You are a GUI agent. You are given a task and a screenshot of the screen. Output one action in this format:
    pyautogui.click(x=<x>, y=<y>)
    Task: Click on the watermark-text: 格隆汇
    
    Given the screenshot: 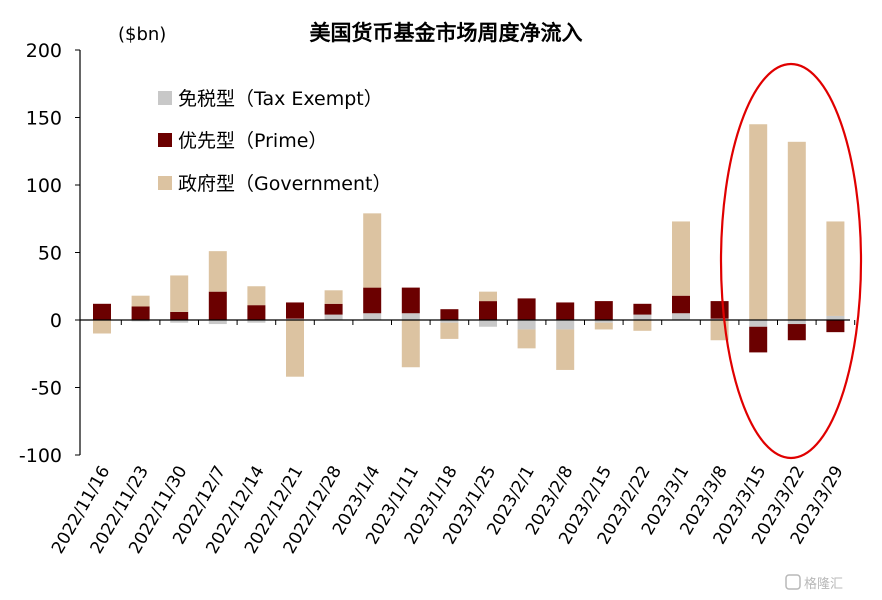 What is the action you would take?
    pyautogui.click(x=823, y=584)
    